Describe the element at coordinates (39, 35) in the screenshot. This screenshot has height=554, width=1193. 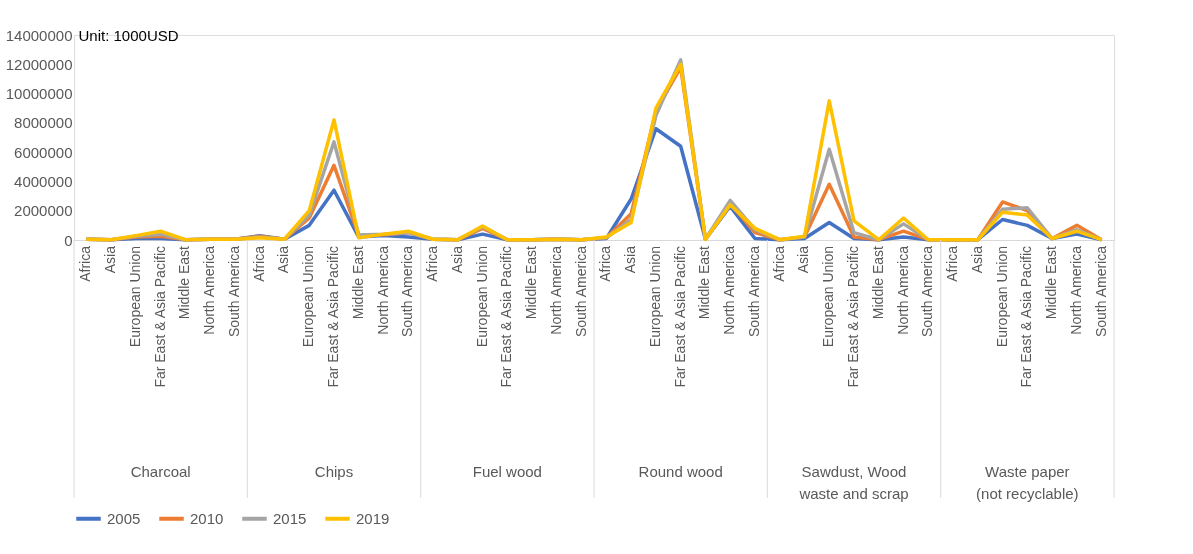
I see `y-tick-label: 14000000` at that location.